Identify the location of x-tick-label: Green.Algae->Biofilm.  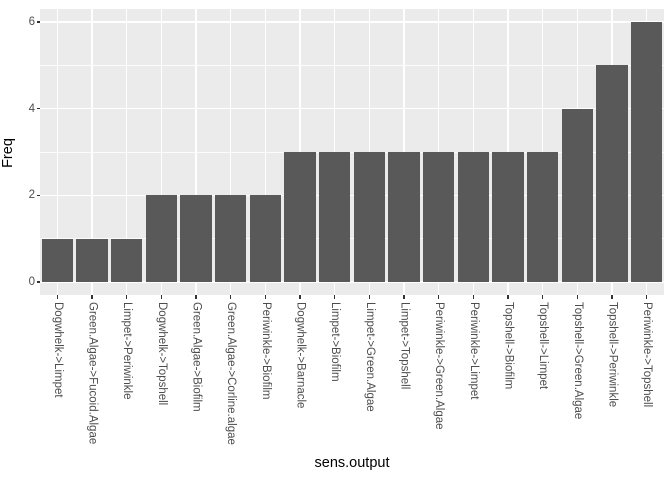
(196, 357).